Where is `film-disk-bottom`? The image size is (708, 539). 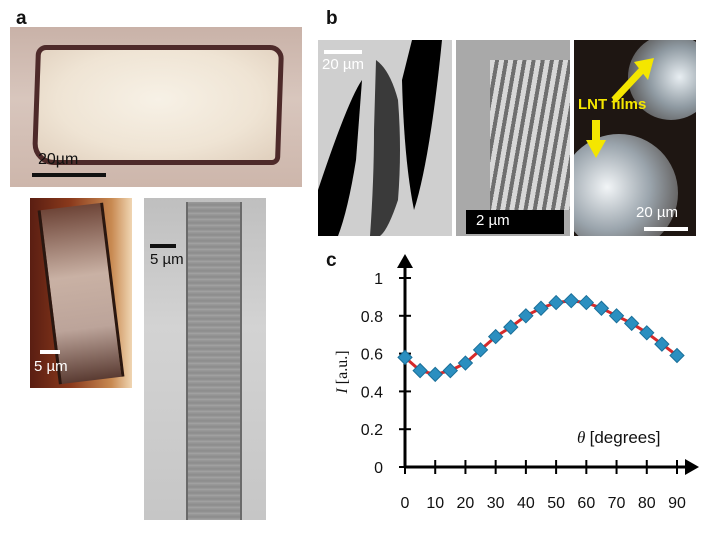 film-disk-bottom is located at coordinates (626, 185).